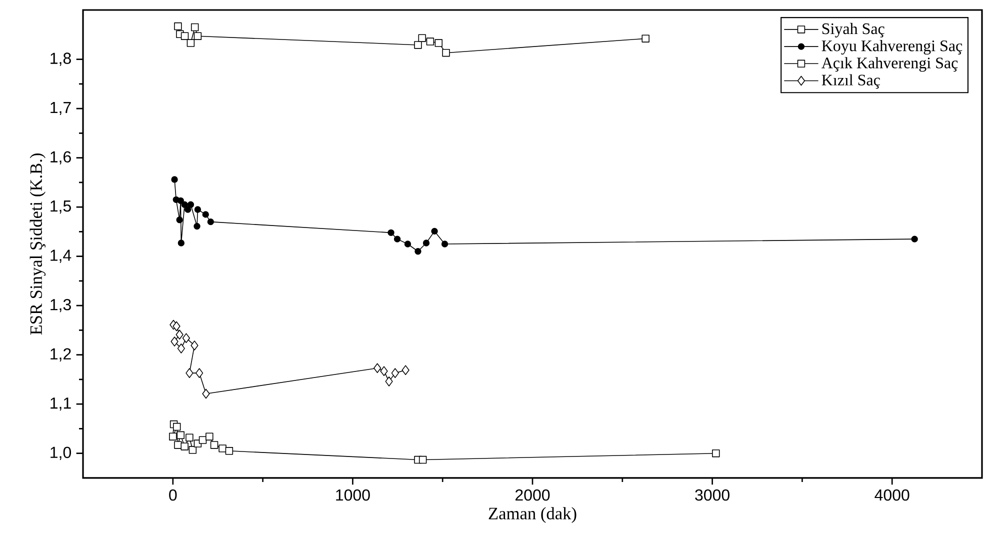  Describe the element at coordinates (890, 64) in the screenshot. I see `legend-label: Açık Kahverengi Saç` at that location.